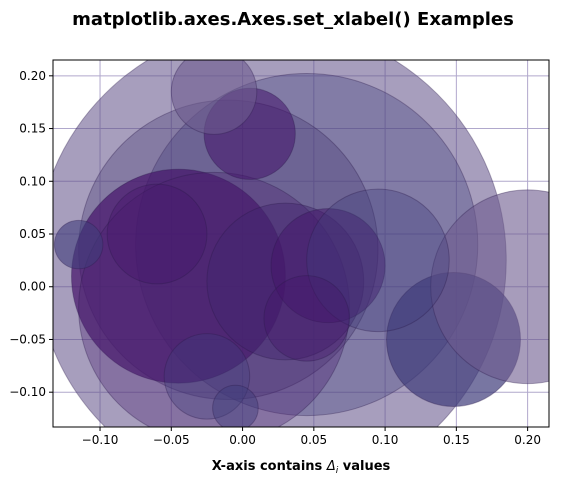 Image resolution: width=576 pixels, height=483 pixels. What do you see at coordinates (301, 467) in the screenshot?
I see `x-axis-label: X-axis contains Δi values` at bounding box center [301, 467].